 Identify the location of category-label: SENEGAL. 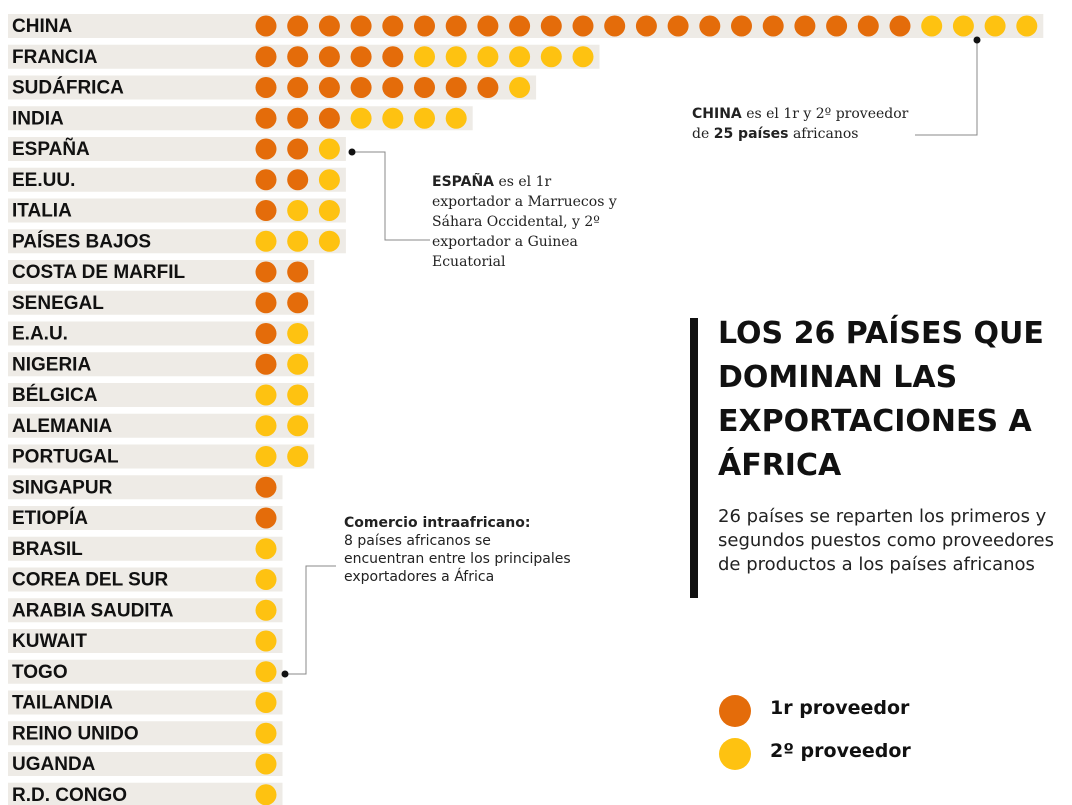
(58, 303).